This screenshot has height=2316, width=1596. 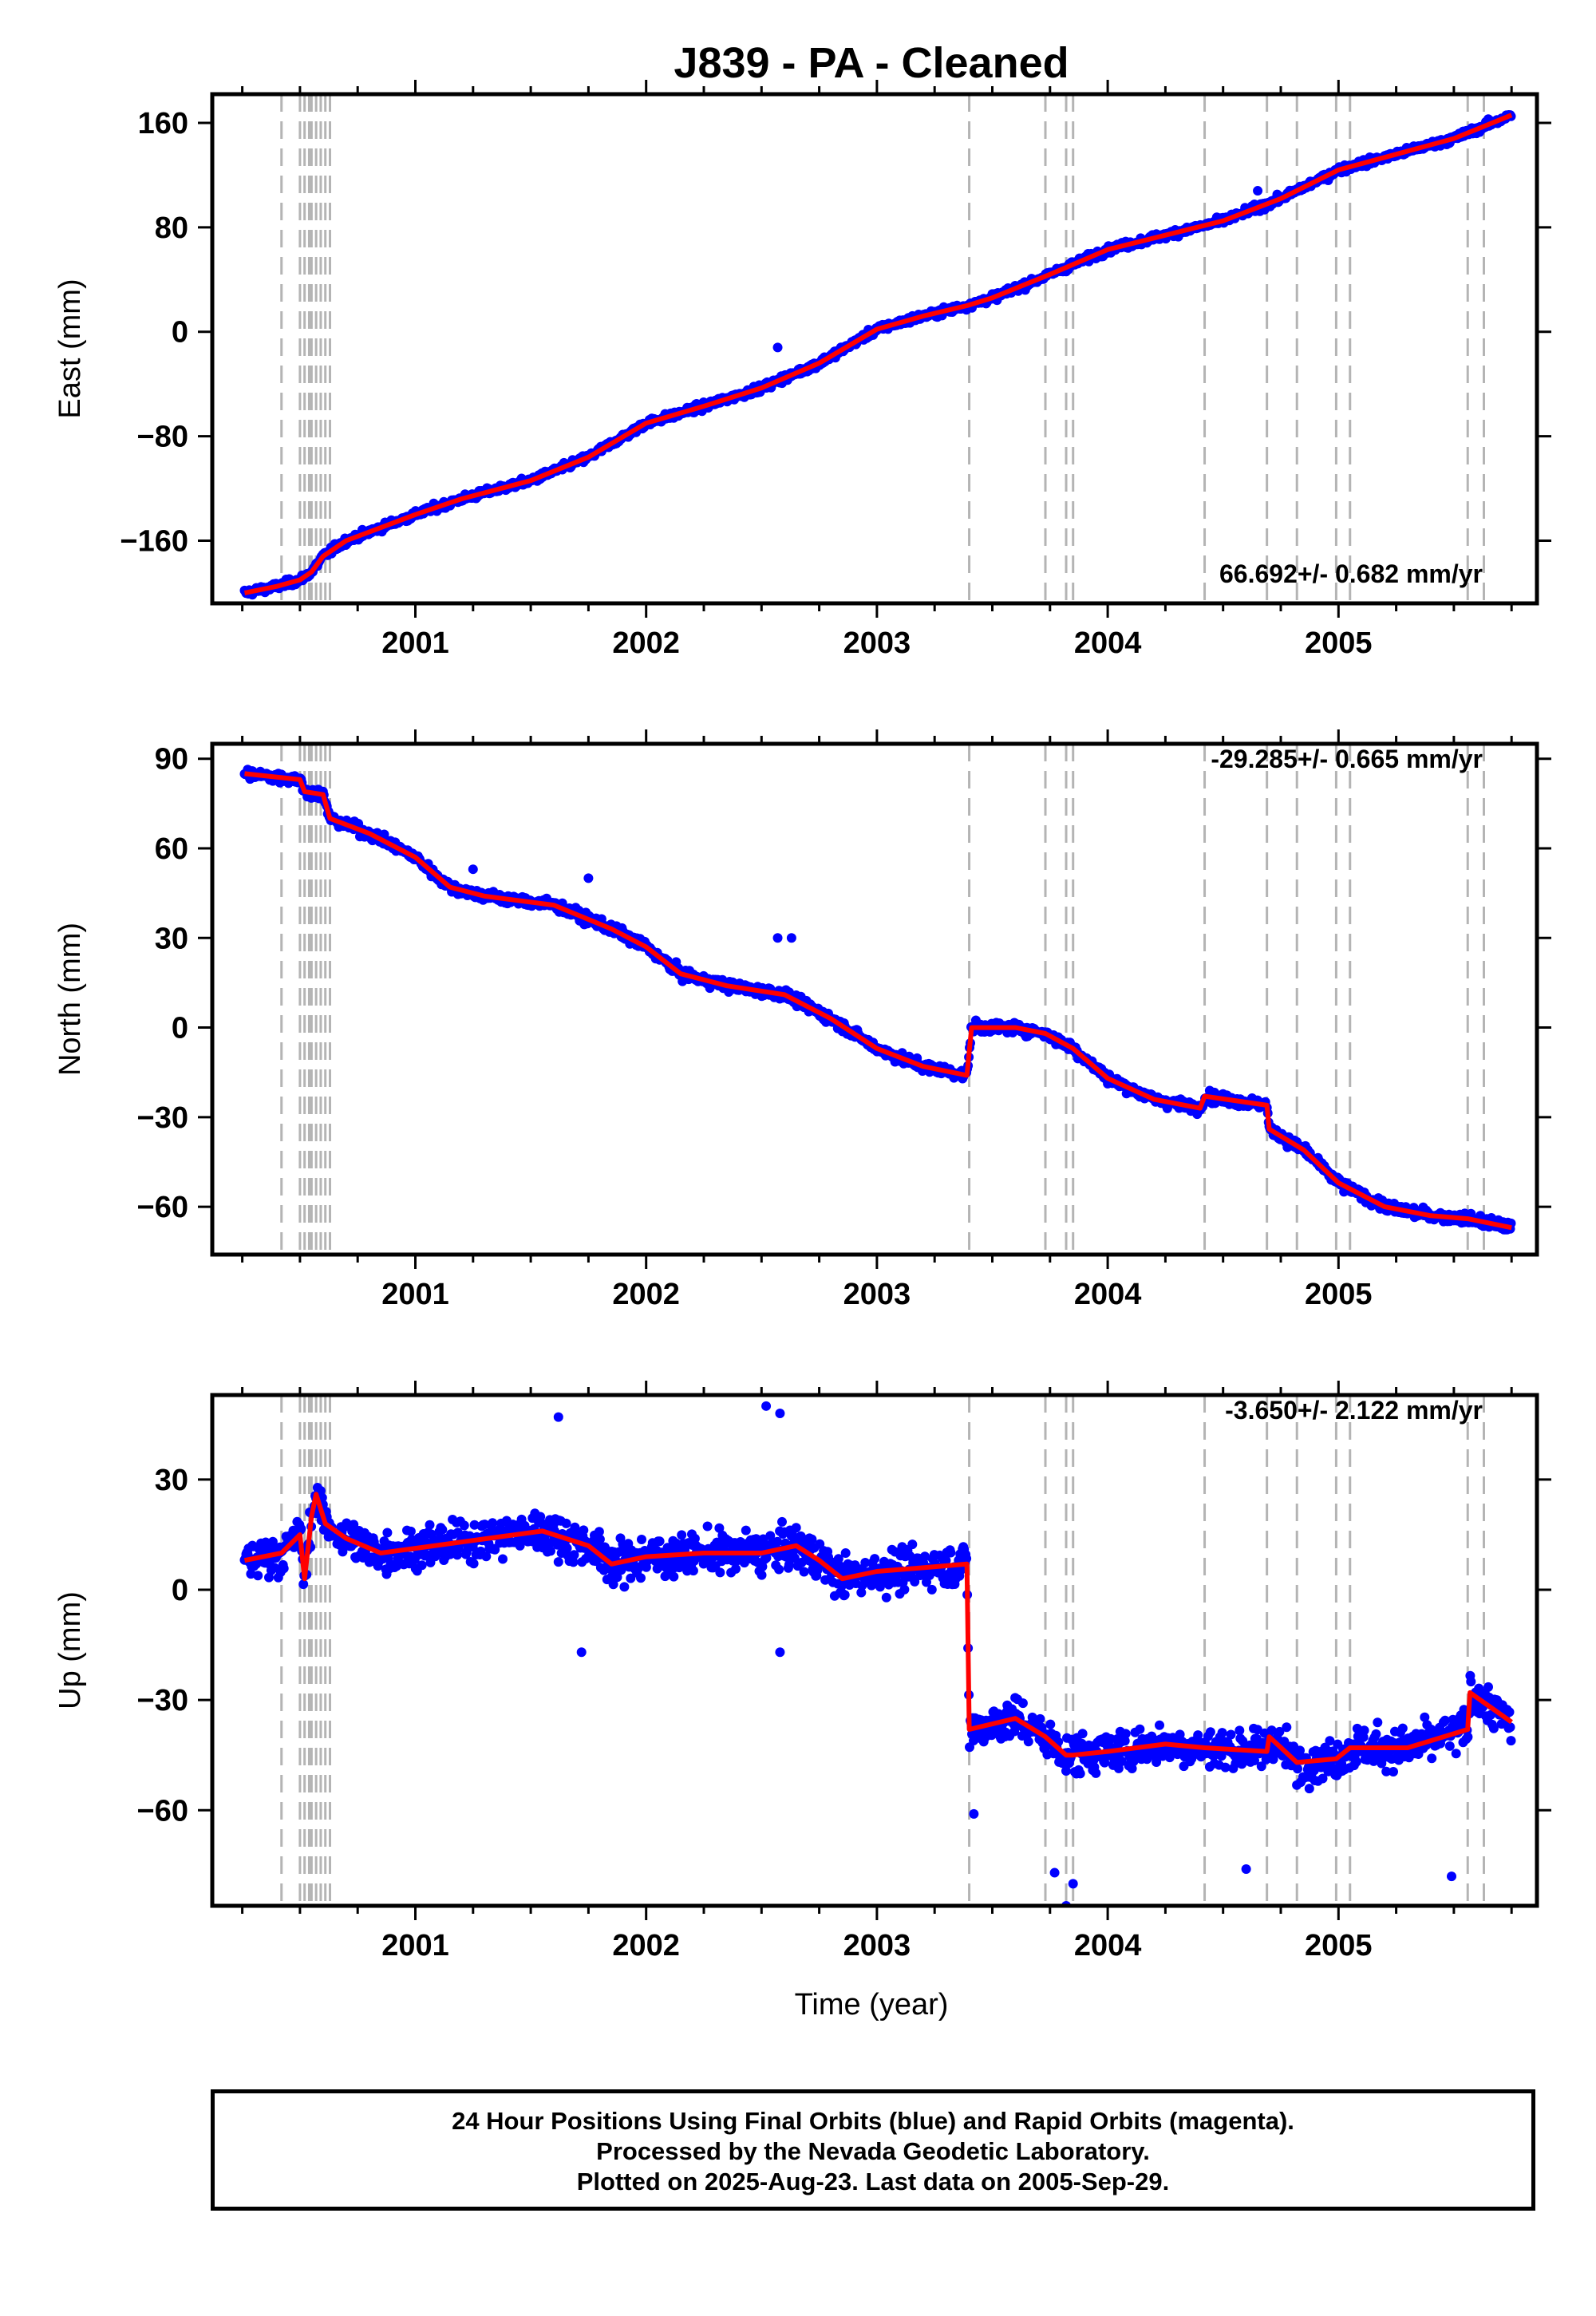 What do you see at coordinates (1347, 759) in the screenshot?
I see `rate-label: -29.285+/- 0.665 mm/yr` at bounding box center [1347, 759].